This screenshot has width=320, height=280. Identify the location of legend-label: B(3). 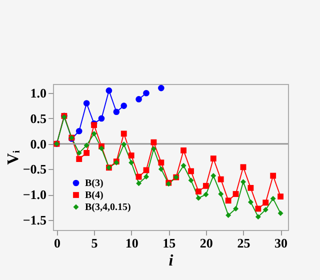
(94, 183).